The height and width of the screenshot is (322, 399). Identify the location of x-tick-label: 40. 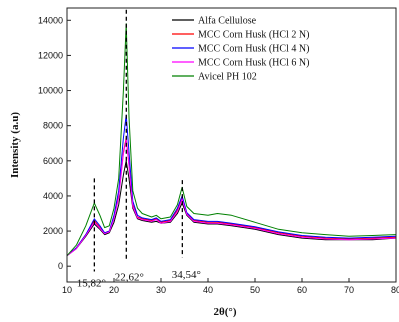
(208, 290).